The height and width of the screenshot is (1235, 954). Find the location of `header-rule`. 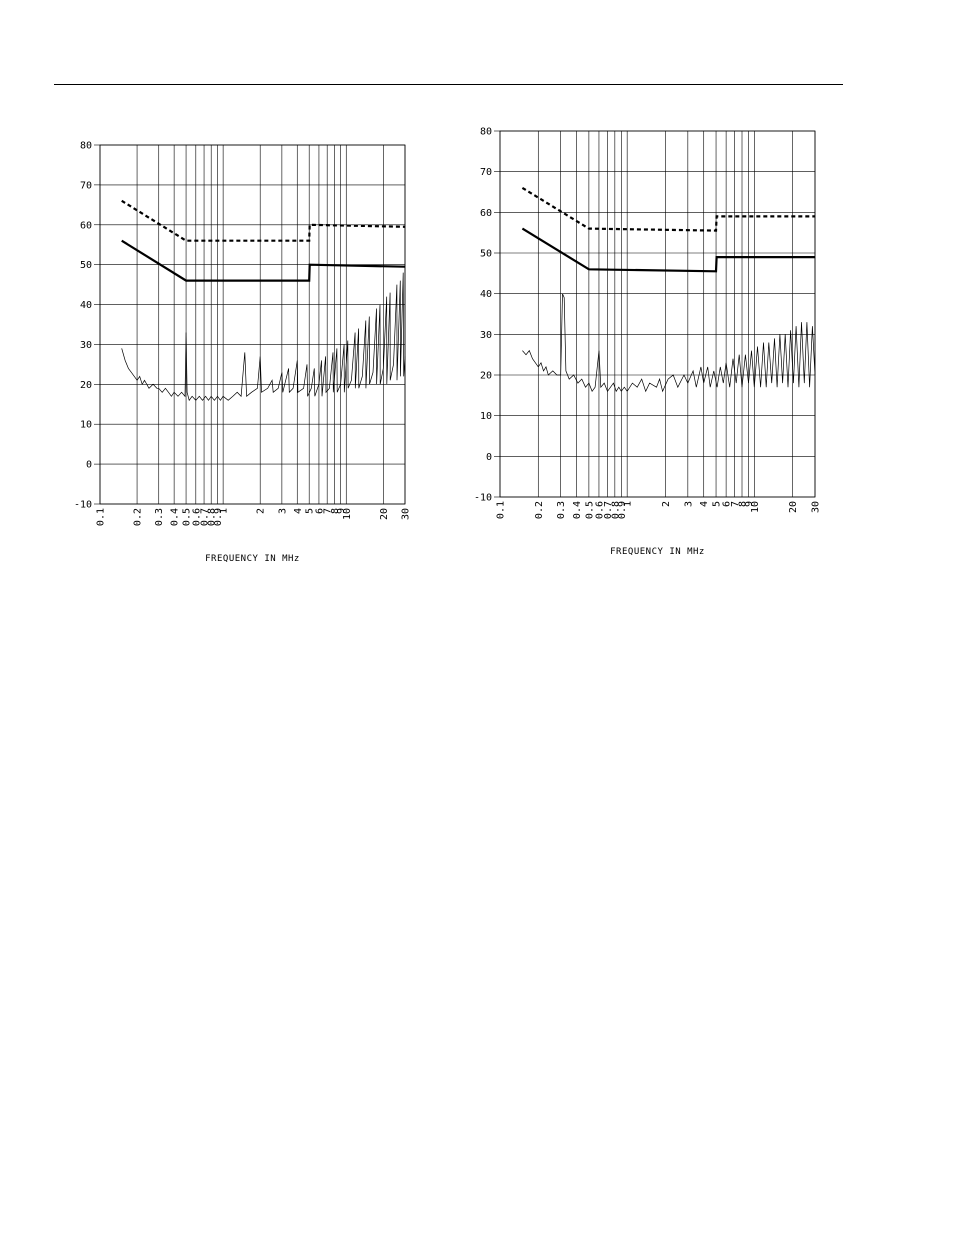

header-rule is located at coordinates (448, 84).